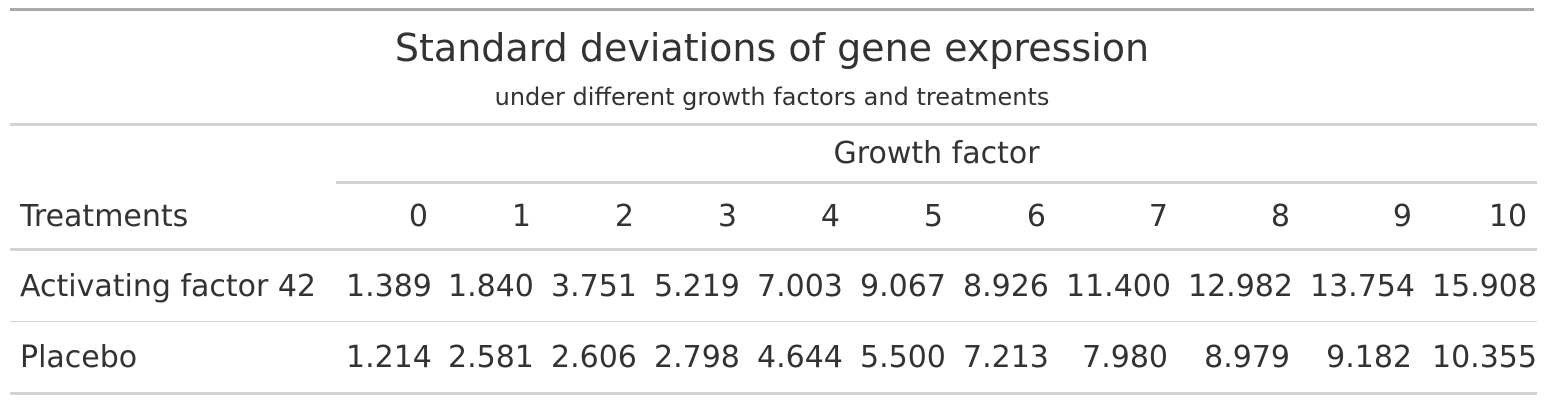 The image size is (1544, 420). What do you see at coordinates (1480, 285) in the screenshot?
I see `table-cell: 15.908` at bounding box center [1480, 285].